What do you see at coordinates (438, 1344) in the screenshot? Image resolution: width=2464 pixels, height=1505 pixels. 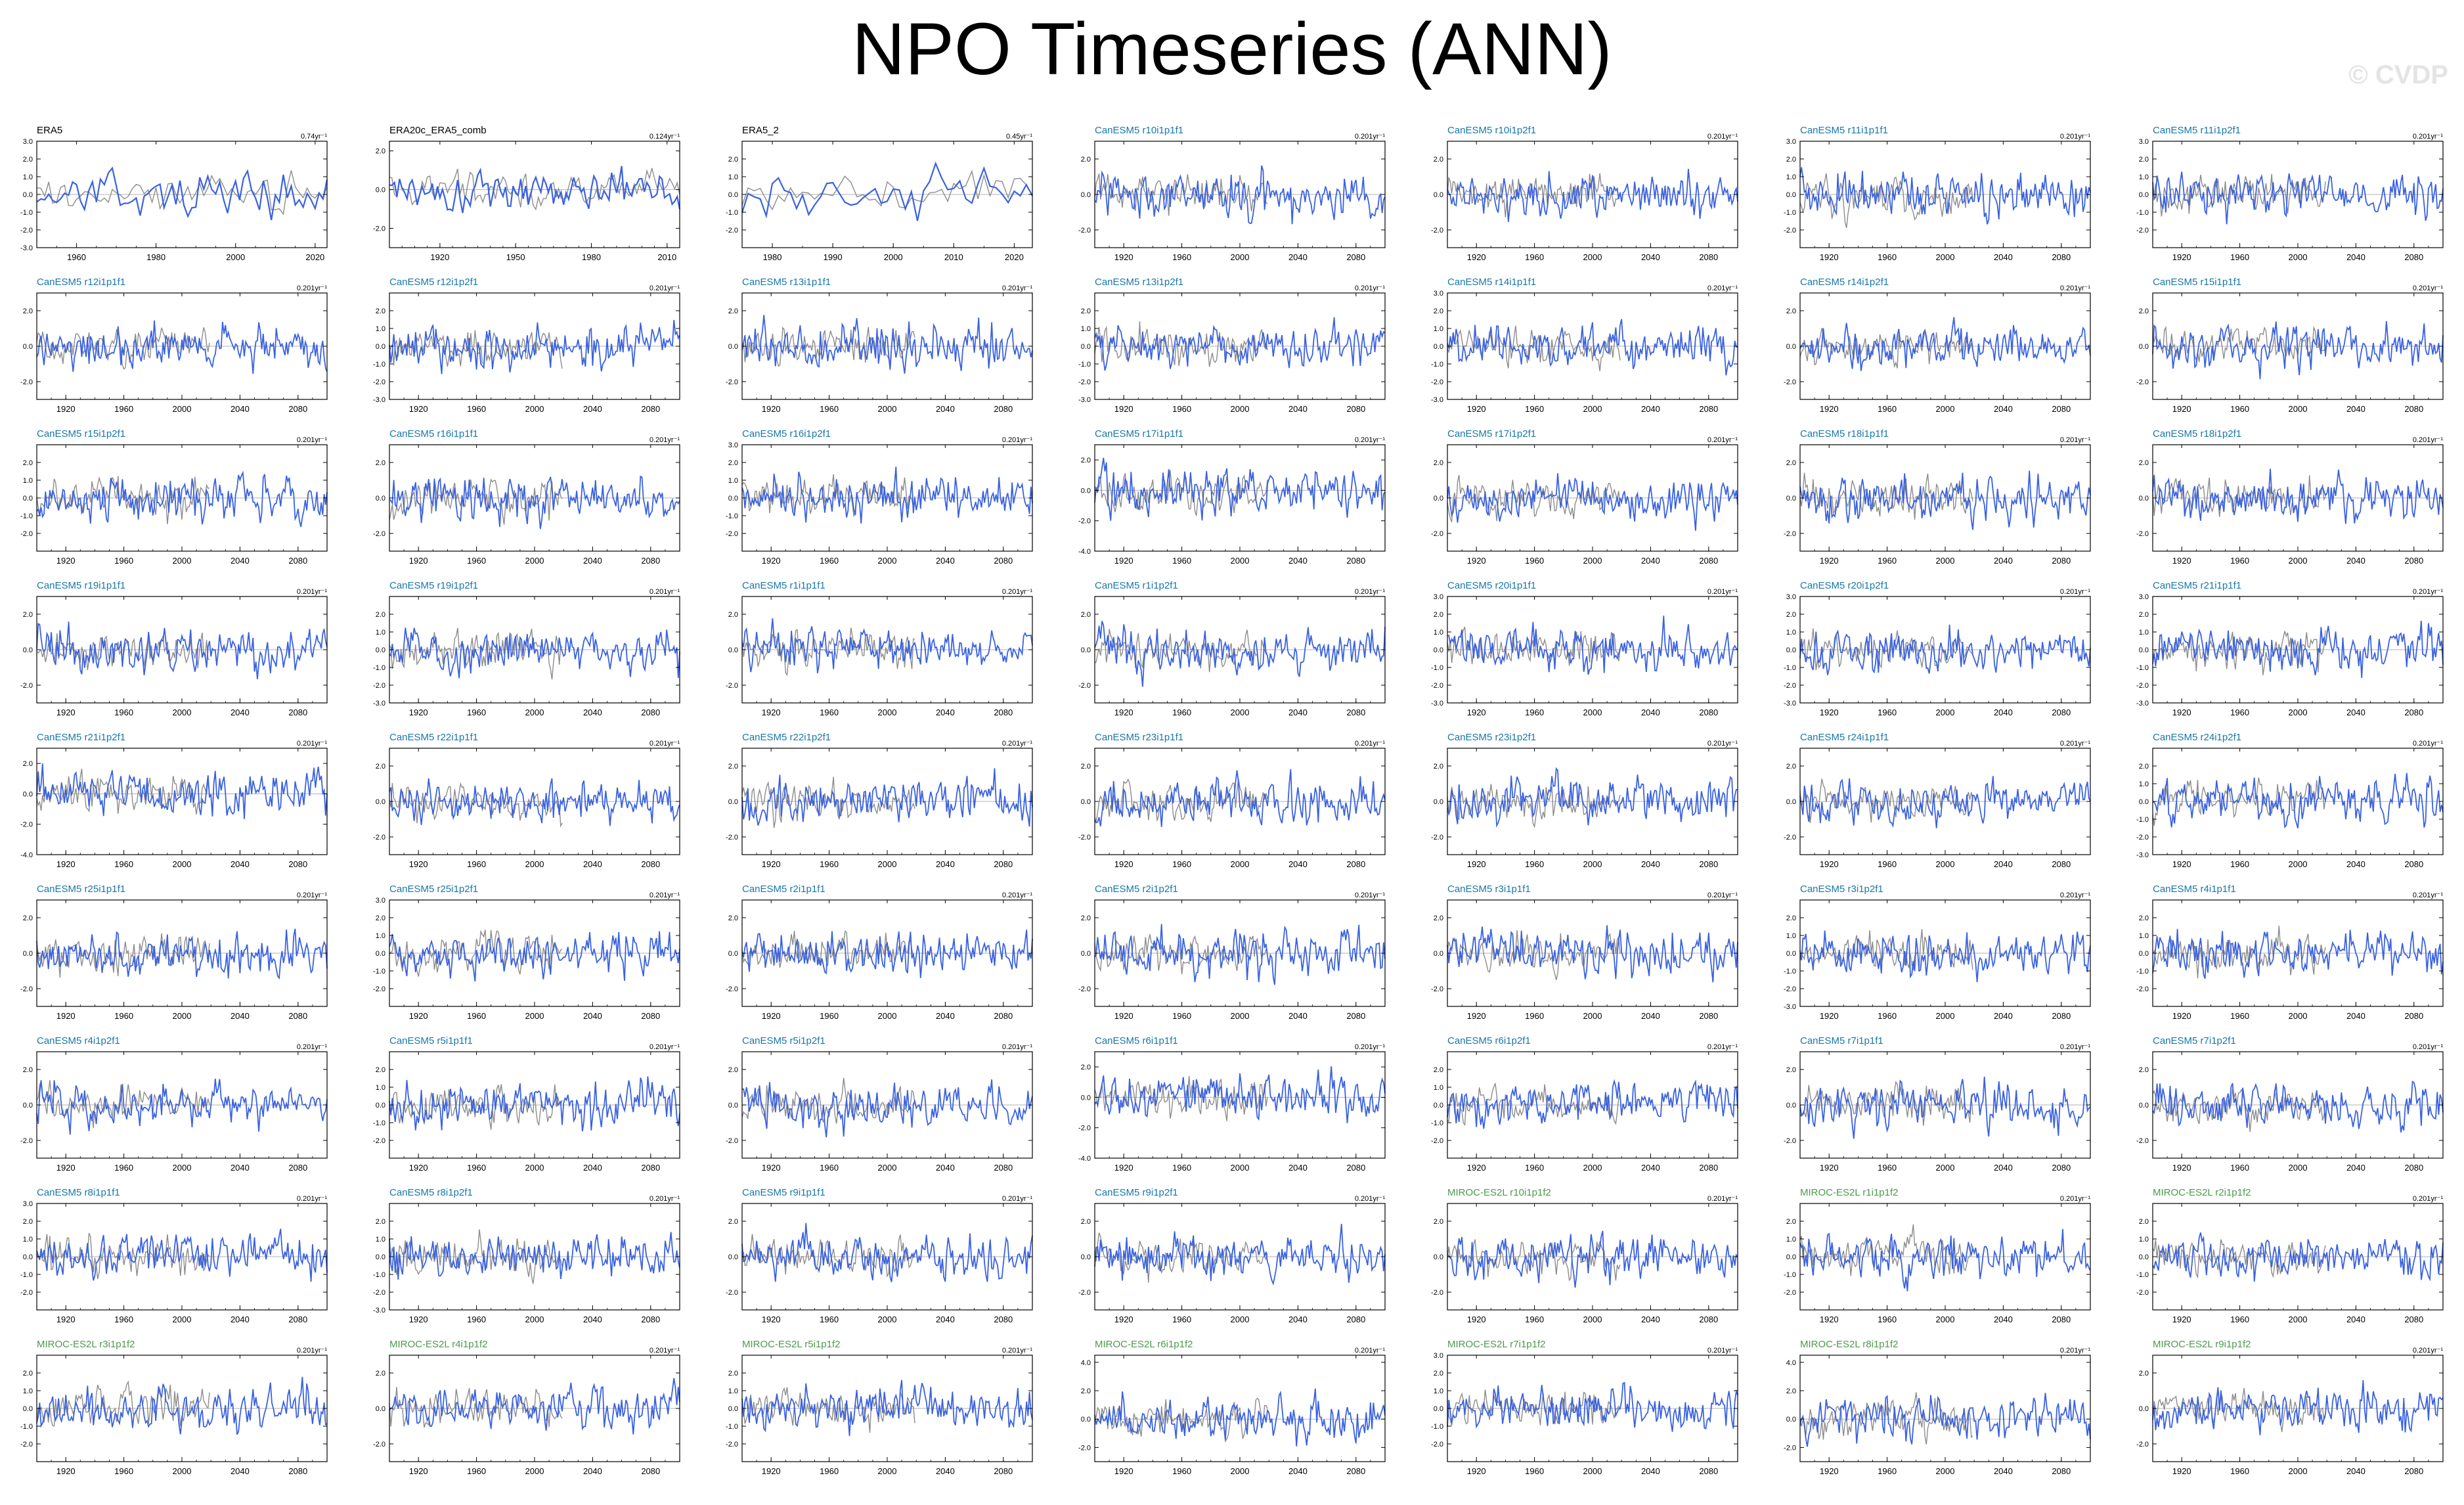 I see `panel-title: MIROC-ES2L r4i1p1f2` at bounding box center [438, 1344].